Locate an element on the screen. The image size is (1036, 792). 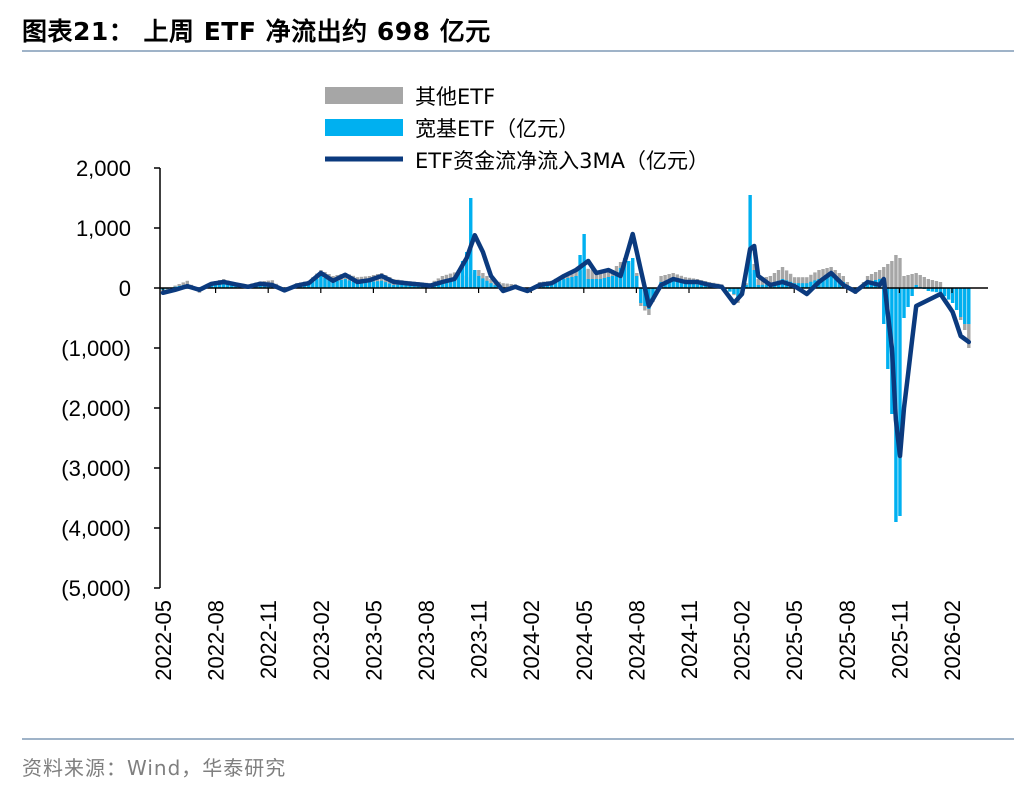
y-tick-label: (5,000) is located at coordinates (96, 588).